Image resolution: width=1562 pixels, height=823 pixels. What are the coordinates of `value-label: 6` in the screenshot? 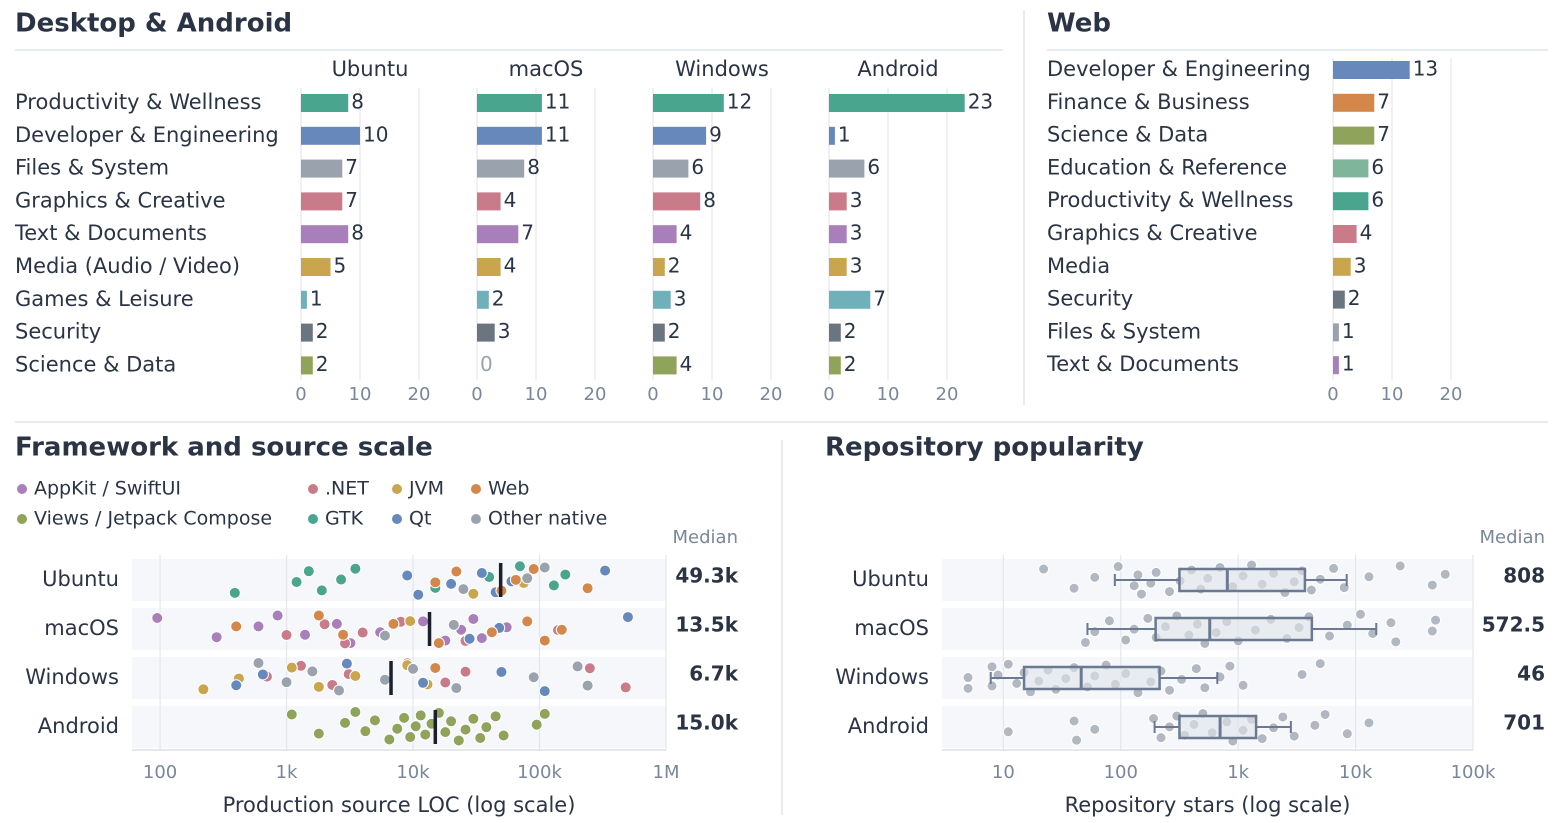 It's located at (1377, 167).